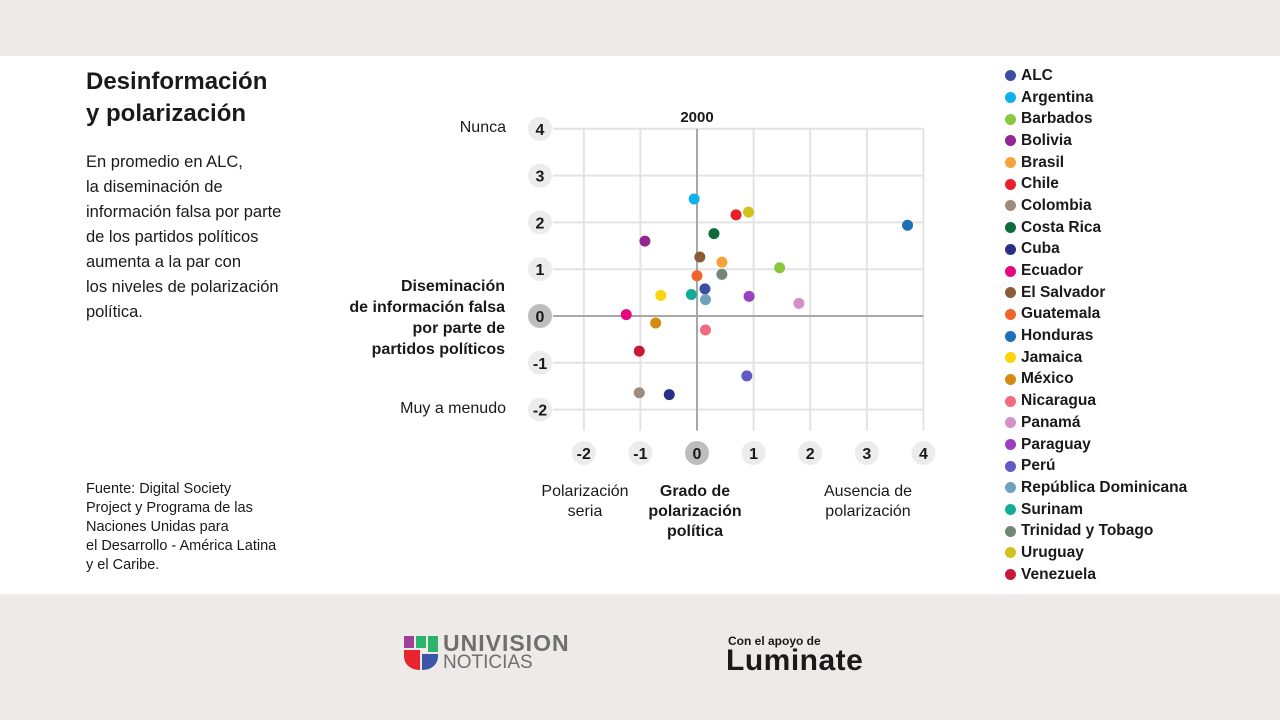 This screenshot has width=1280, height=720. What do you see at coordinates (1056, 444) in the screenshot?
I see `legend-label: Paraguay` at bounding box center [1056, 444].